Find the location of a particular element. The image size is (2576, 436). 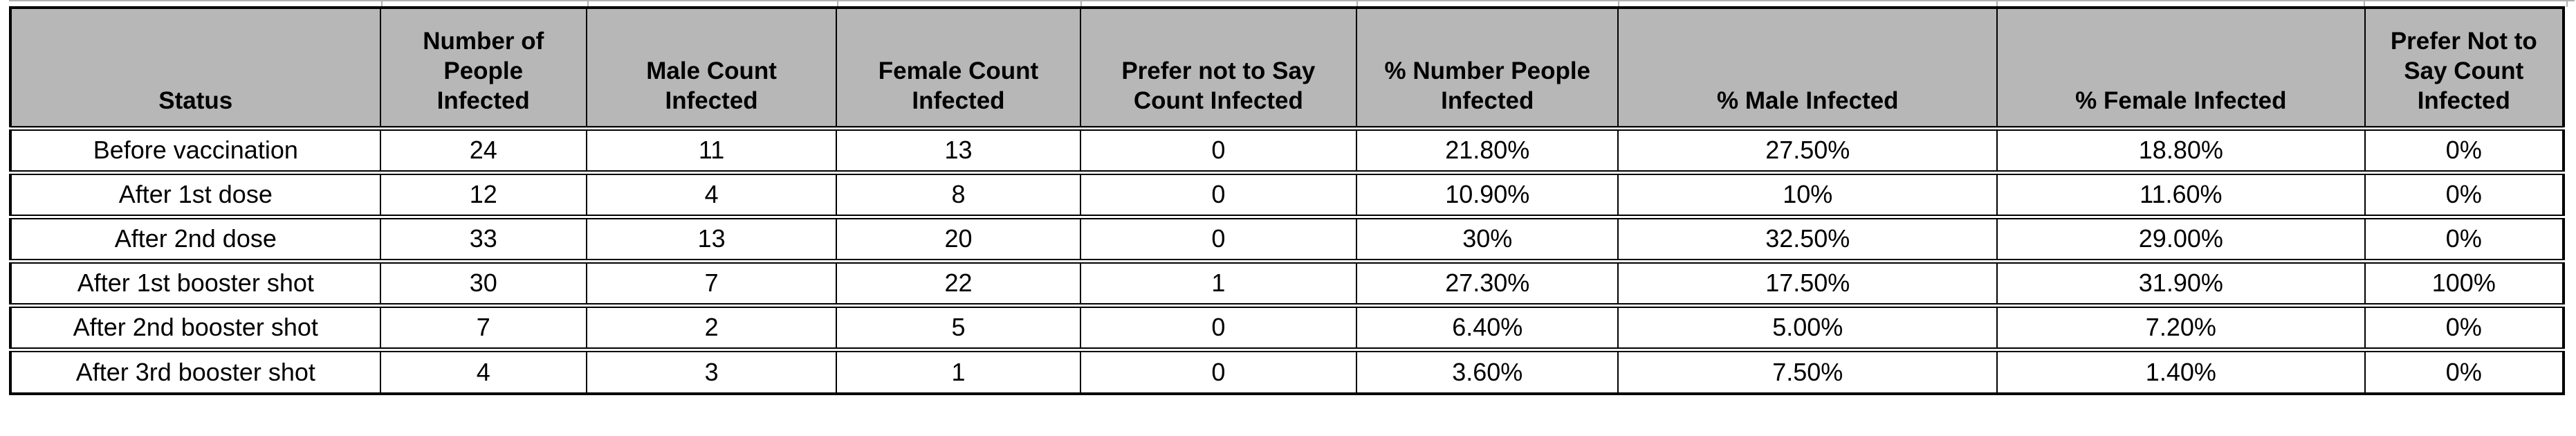

col-pct-prefer-not-to-say-count-infected: Prefer Not to Say Count Infected is located at coordinates (2464, 69).